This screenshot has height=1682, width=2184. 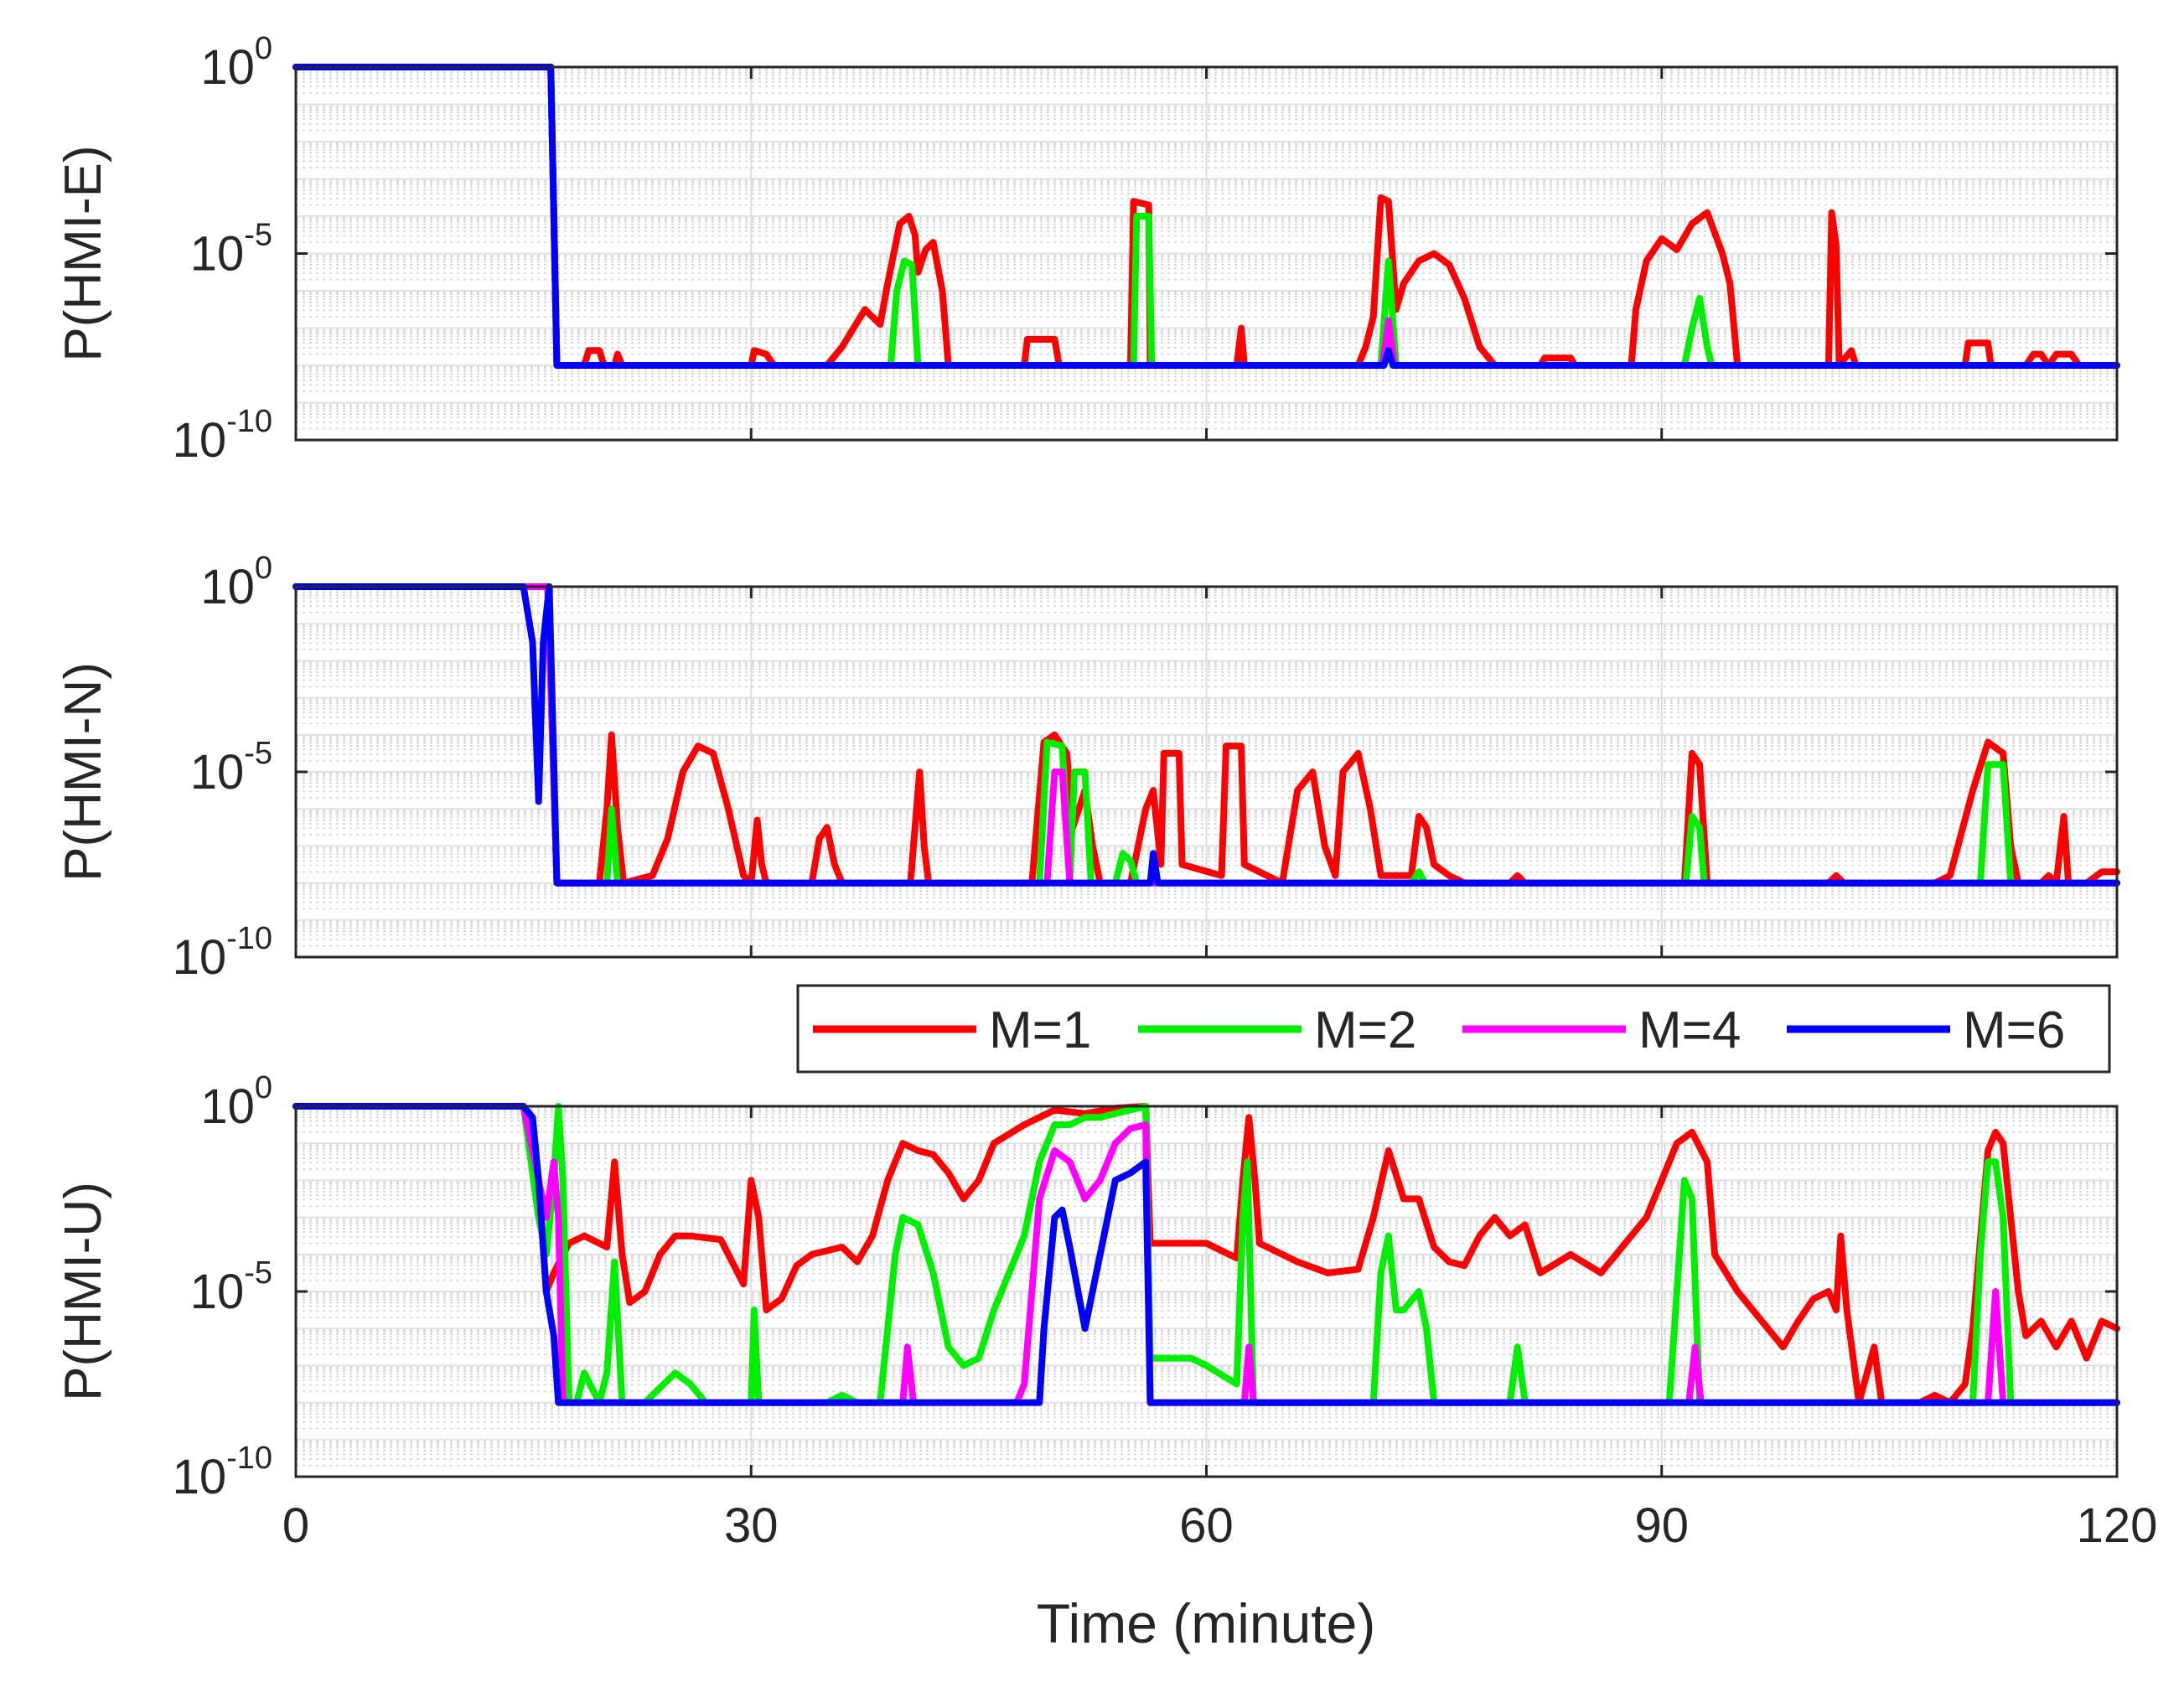 What do you see at coordinates (1365, 1030) in the screenshot?
I see `legend-label-m2: M=2` at bounding box center [1365, 1030].